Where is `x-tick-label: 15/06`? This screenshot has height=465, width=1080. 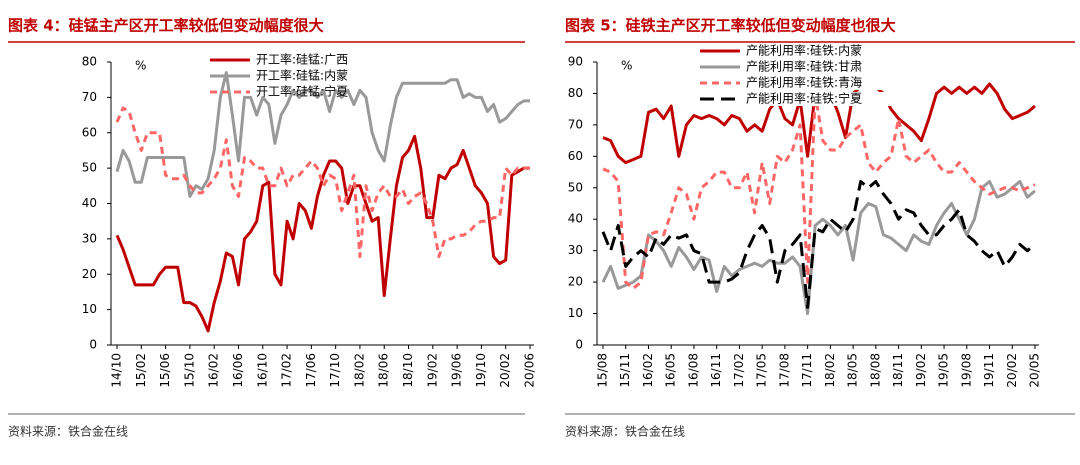 x-tick-label: 15/06 is located at coordinates (165, 370).